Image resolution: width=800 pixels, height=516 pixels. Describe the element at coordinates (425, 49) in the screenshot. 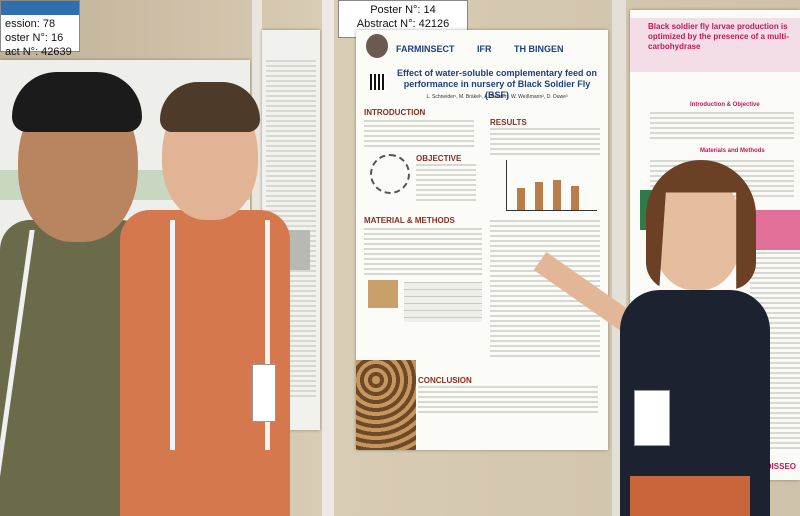

I see `logo-farminsect: FARMINSECT` at that location.